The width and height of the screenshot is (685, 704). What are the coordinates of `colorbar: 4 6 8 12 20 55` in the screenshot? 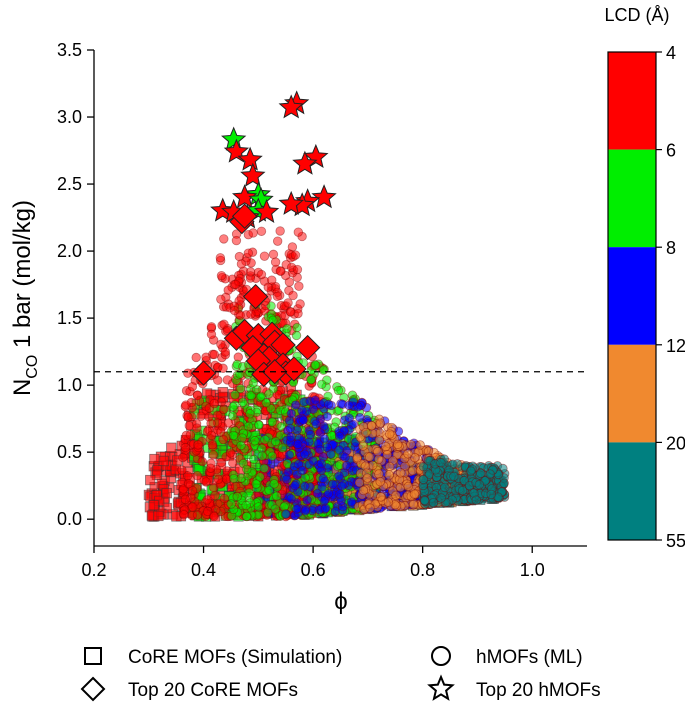 It's located at (646, 297).